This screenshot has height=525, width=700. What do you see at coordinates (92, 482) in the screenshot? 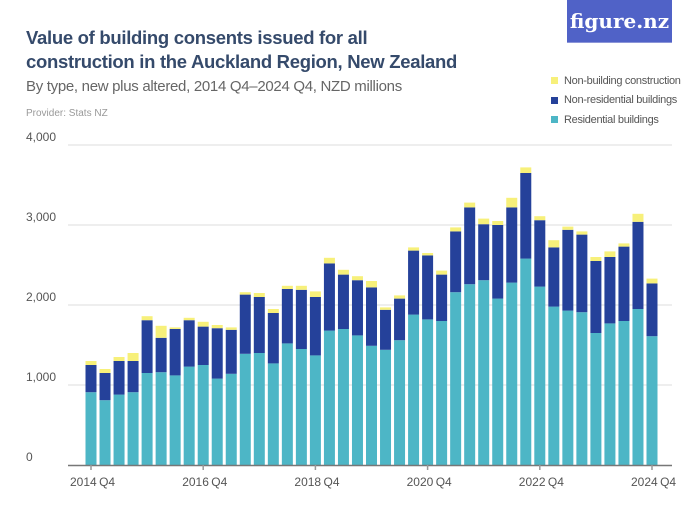
I see `x-tick-label: 2014 Q4` at bounding box center [92, 482].